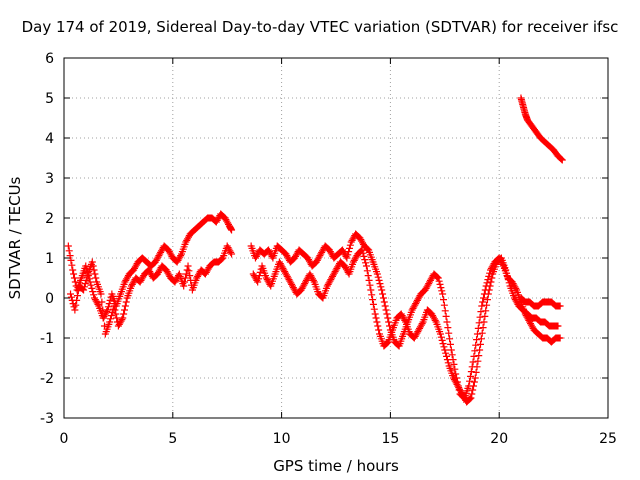  I want to click on x-tick-label: 20, so click(499, 439).